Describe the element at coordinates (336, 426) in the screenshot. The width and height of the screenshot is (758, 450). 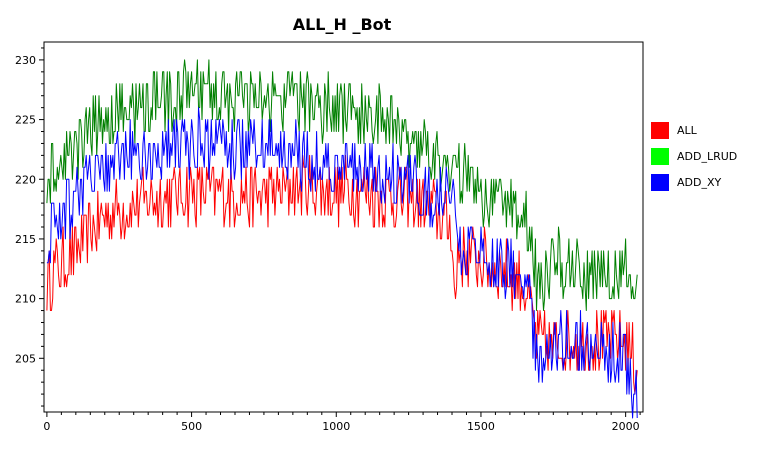
I see `x-tick-label: 1000` at that location.